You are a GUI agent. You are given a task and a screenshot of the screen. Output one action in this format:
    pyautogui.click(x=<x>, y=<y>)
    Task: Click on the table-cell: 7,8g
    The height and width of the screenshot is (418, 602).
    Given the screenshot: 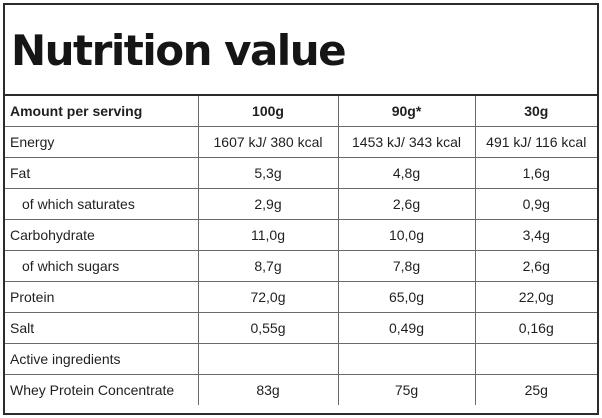 What is the action you would take?
    pyautogui.click(x=406, y=266)
    